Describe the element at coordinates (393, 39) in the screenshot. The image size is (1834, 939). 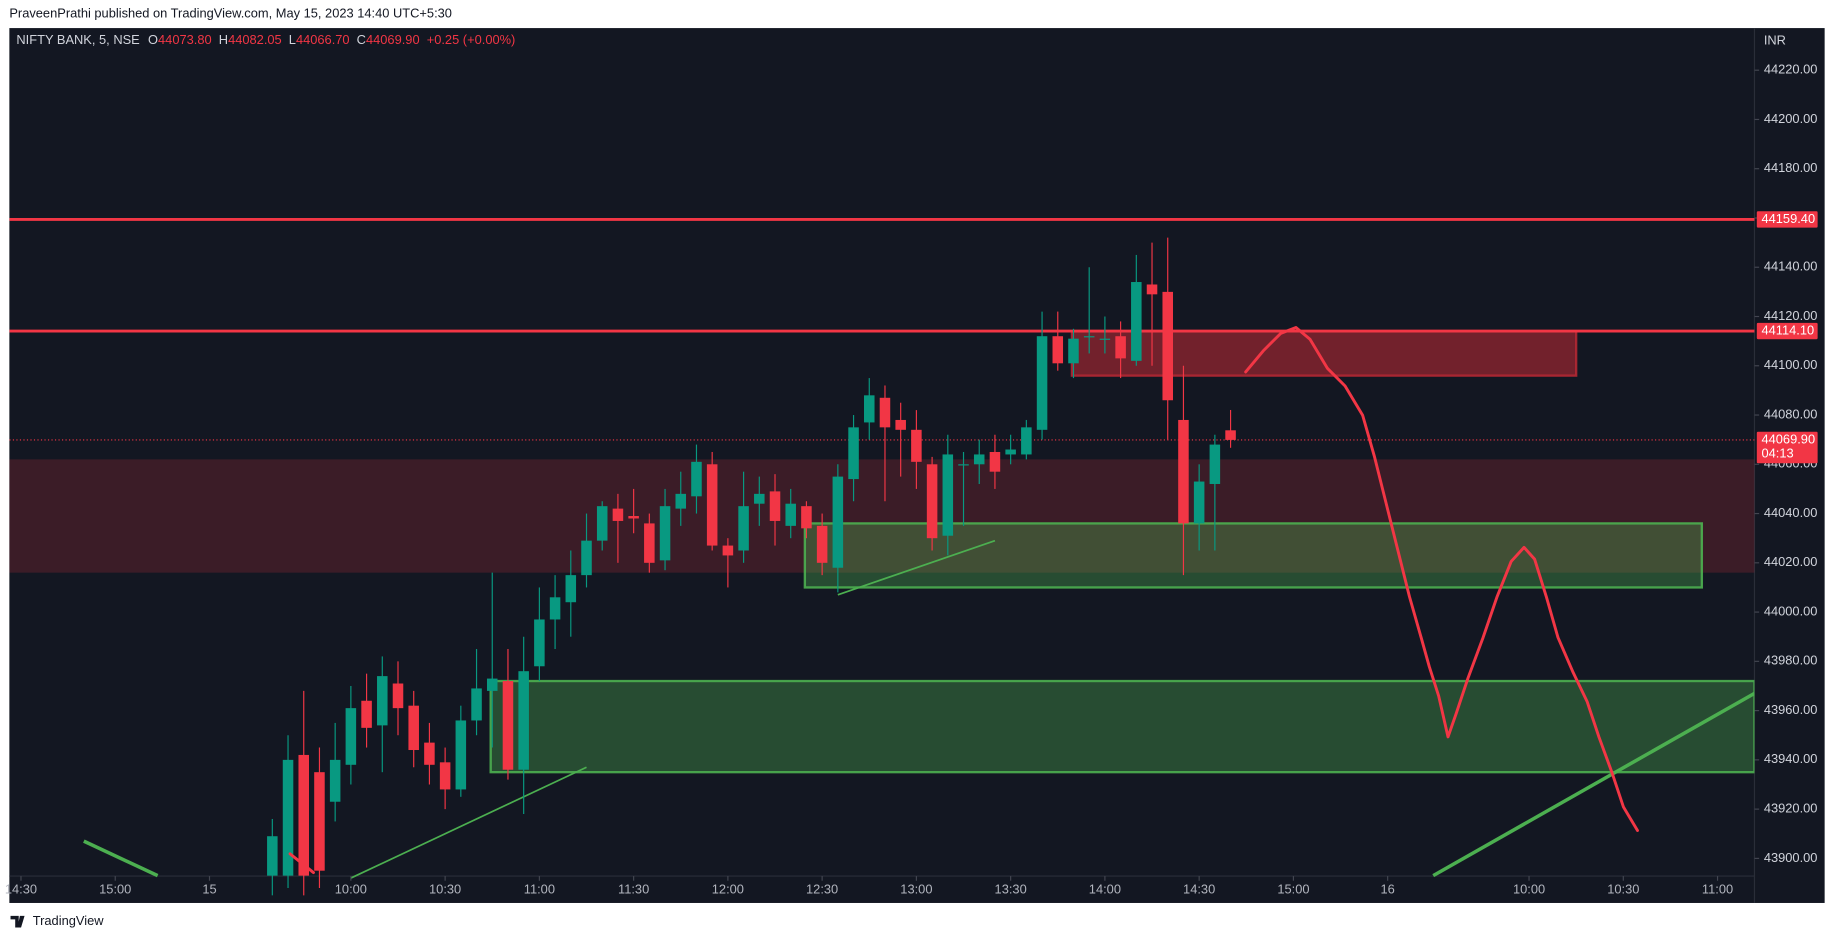
I see `ohlc-value: 44069.90` at that location.